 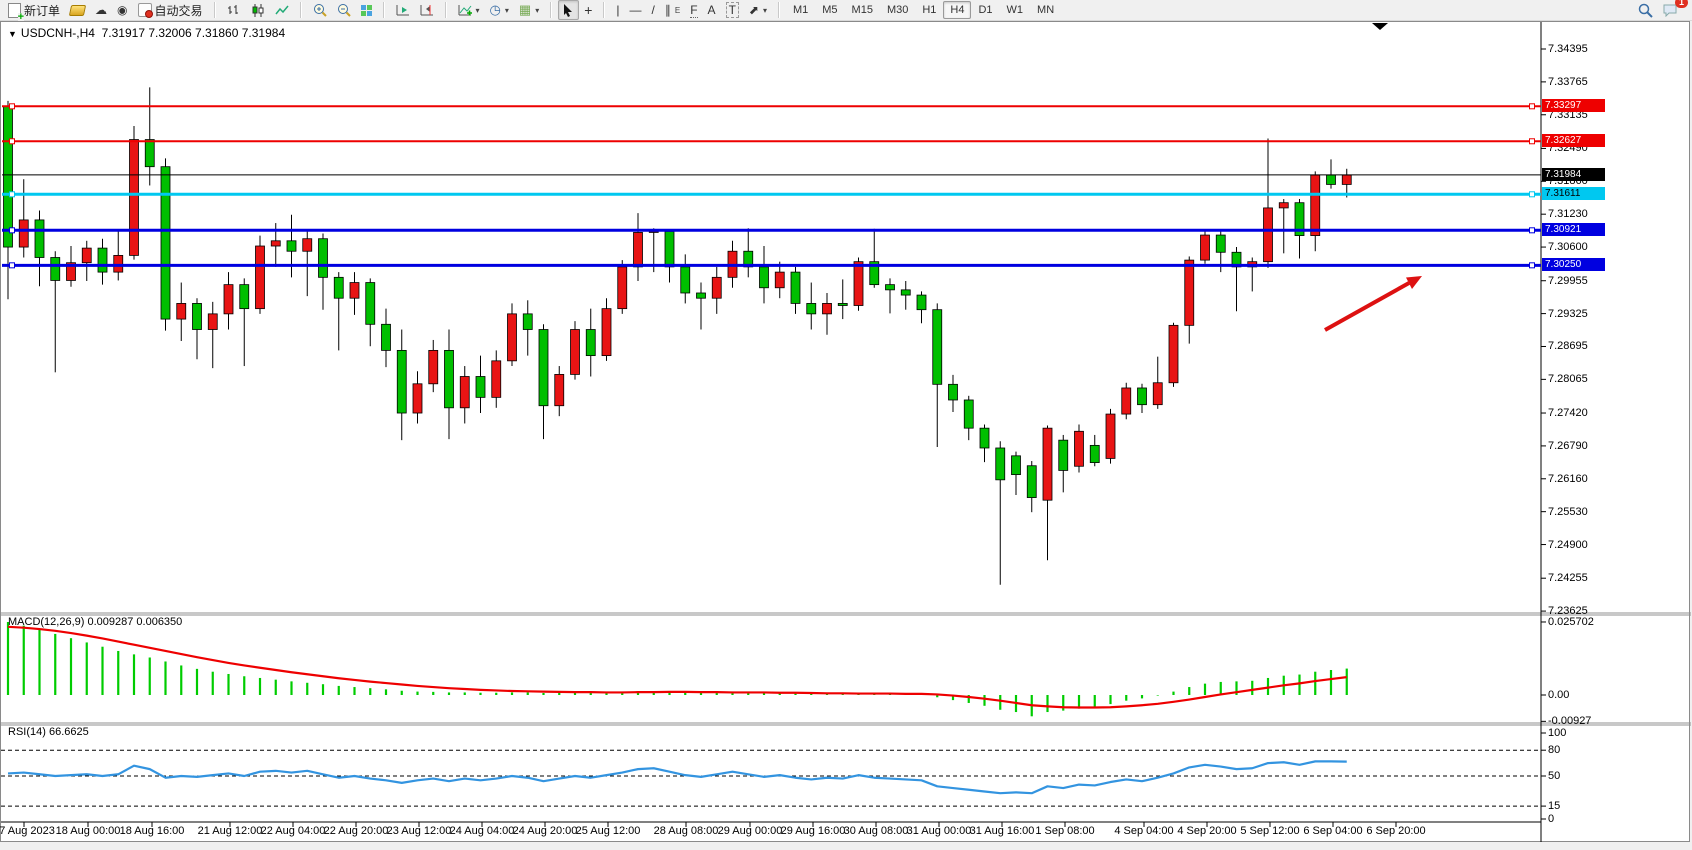 What do you see at coordinates (1573, 141) in the screenshot?
I see `level-price-box: 7.32627` at bounding box center [1573, 141].